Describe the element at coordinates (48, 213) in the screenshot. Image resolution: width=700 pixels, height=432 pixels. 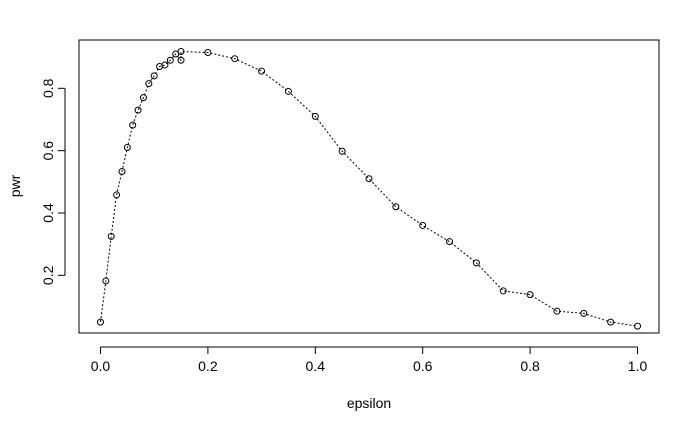
I see `y-tick-label: 0.4` at that location.